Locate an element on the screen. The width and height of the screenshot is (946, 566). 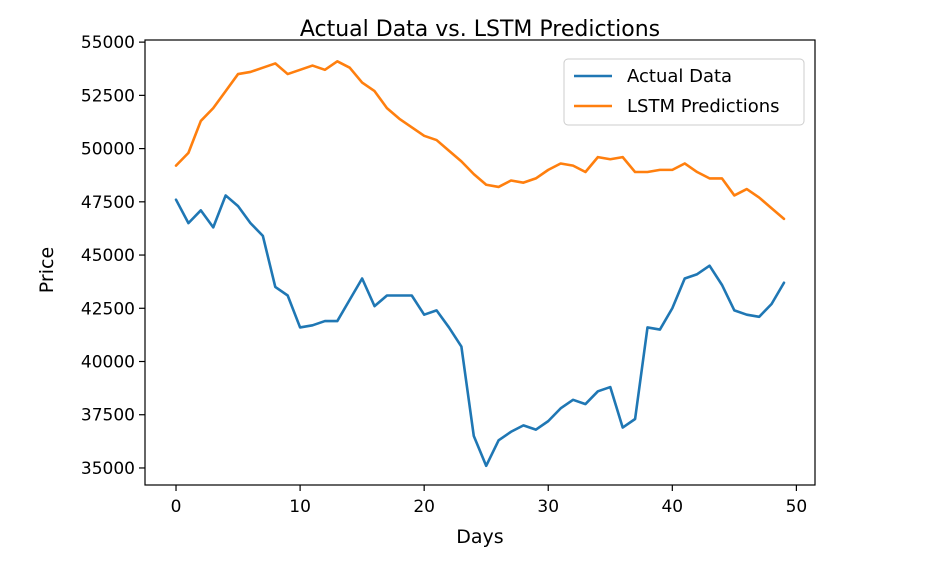
y-tick-label: 50000 is located at coordinates (108, 150).